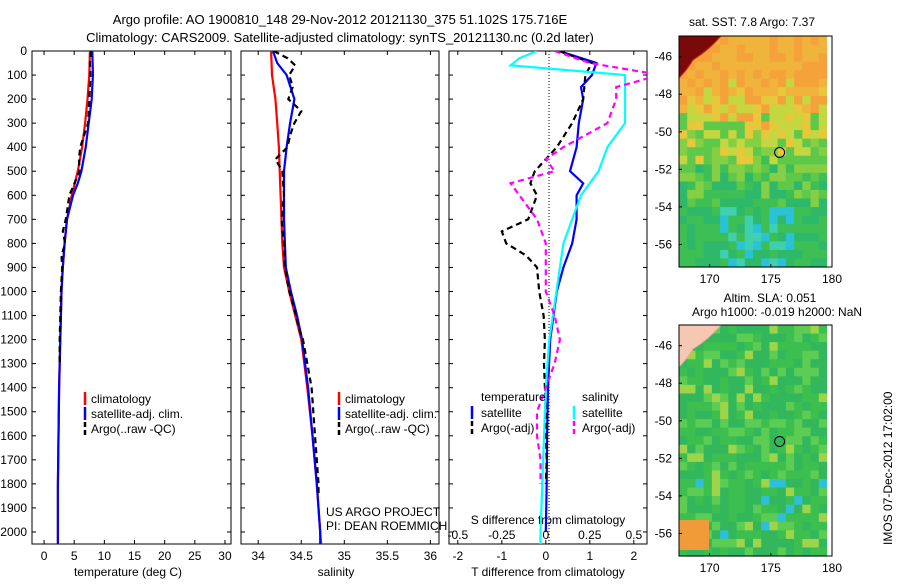 This screenshot has width=900, height=585. What do you see at coordinates (13, 484) in the screenshot?
I see `depth-tick-label: 1800` at bounding box center [13, 484].